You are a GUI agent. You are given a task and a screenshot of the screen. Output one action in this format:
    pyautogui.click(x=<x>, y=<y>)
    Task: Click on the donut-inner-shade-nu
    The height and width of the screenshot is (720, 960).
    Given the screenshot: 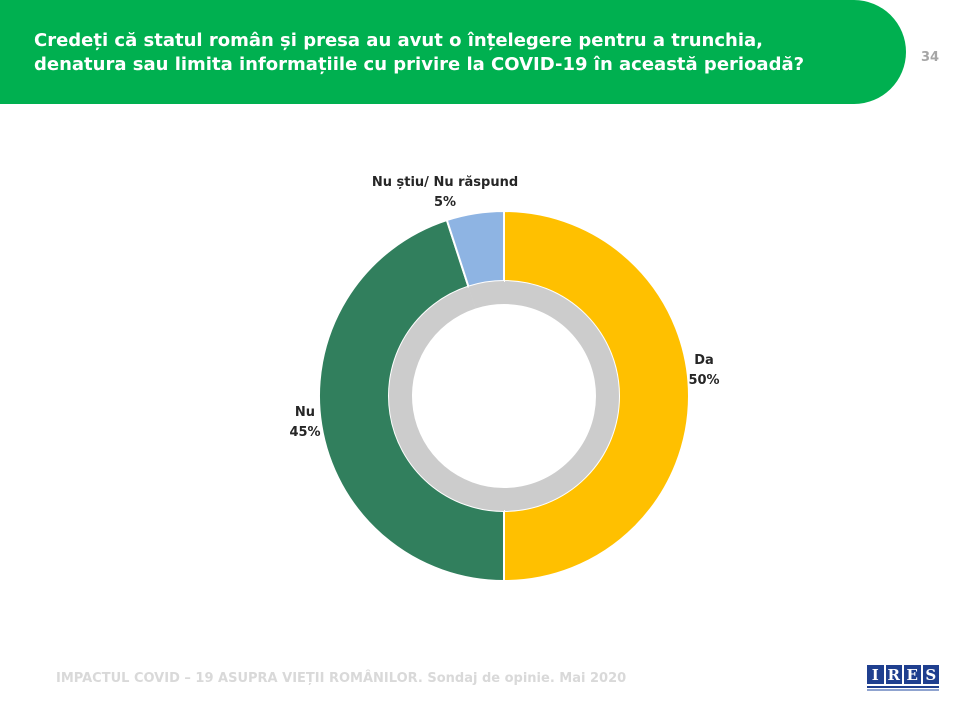 What is the action you would take?
    pyautogui.click(x=446, y=398)
    